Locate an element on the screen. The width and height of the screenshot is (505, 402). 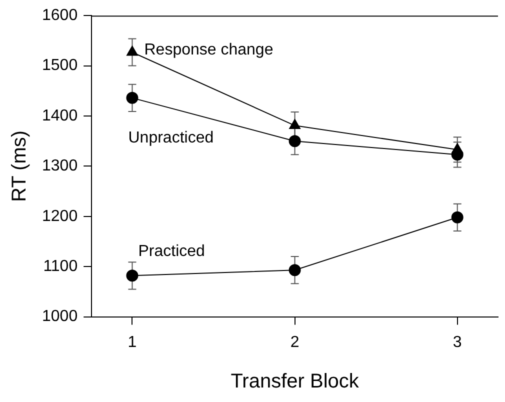
y-tick-label: 1300 is located at coordinates (60, 166).